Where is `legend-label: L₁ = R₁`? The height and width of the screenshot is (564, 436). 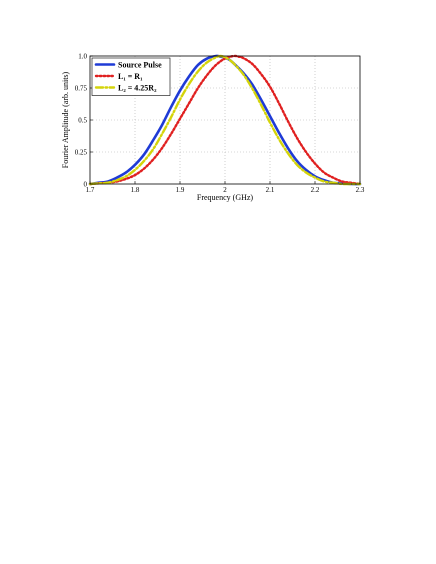
legend-label: L₁ = R₁ is located at coordinates (130, 76).